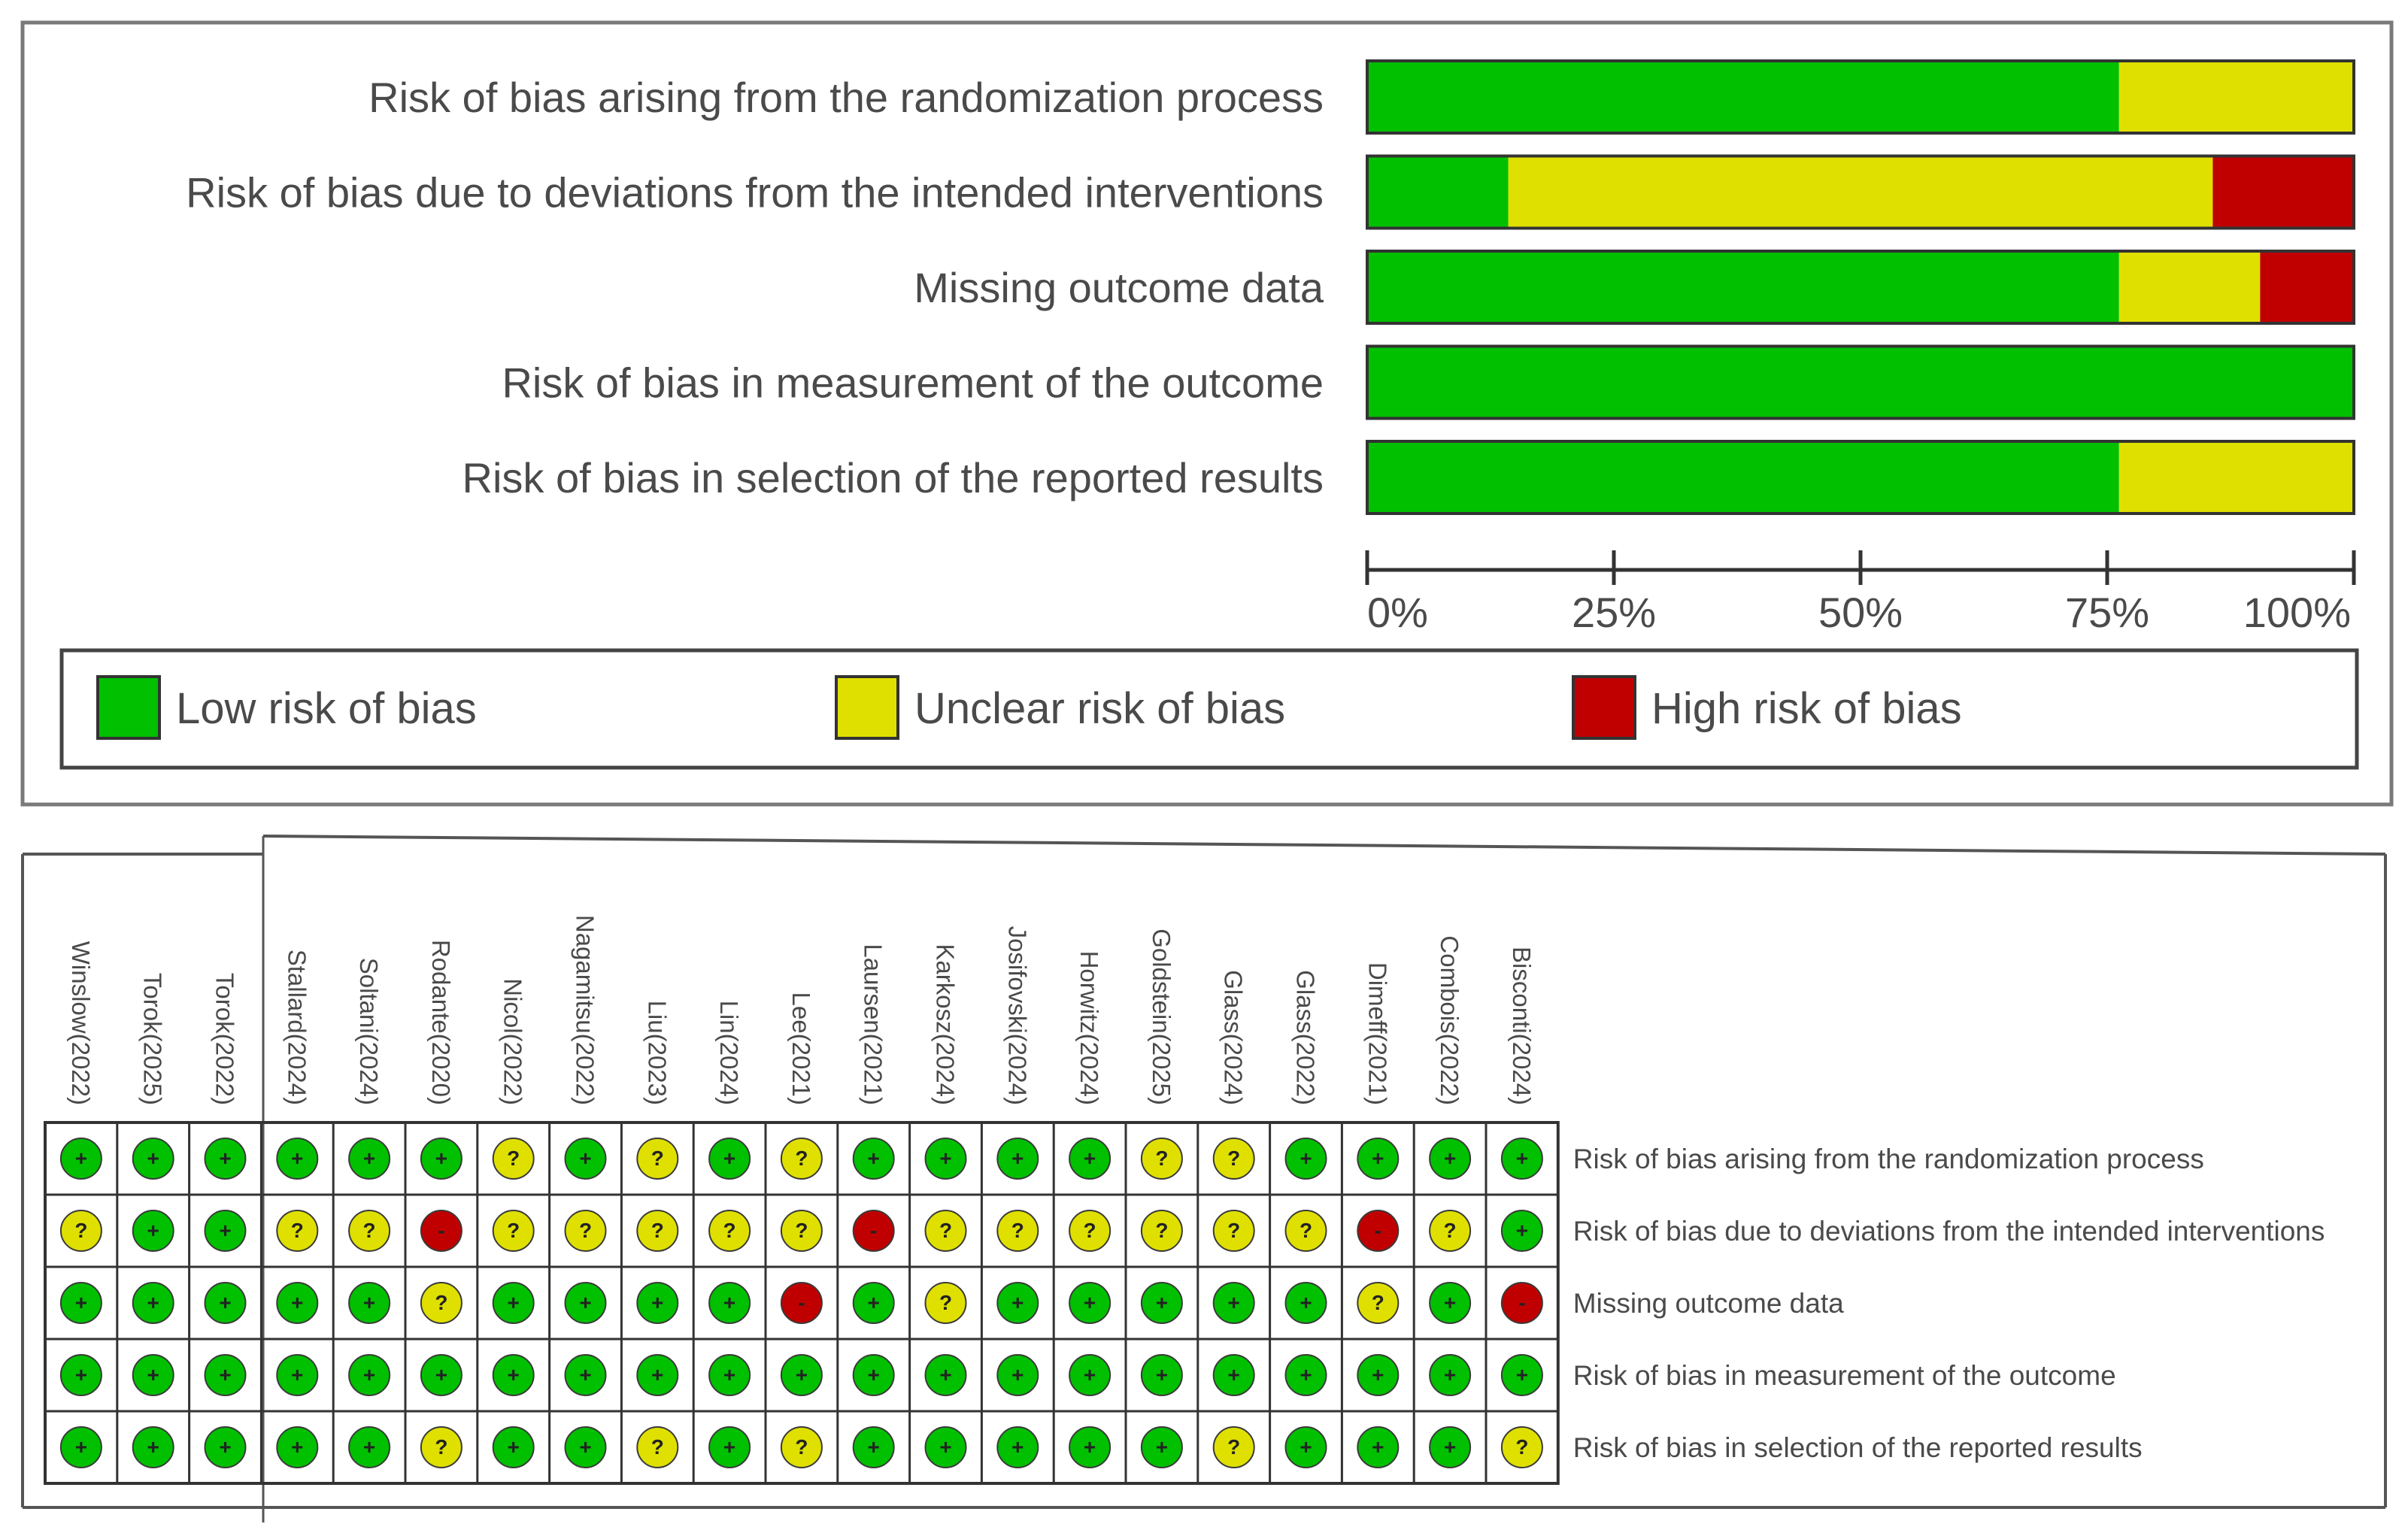 Image resolution: width=2408 pixels, height=1533 pixels. What do you see at coordinates (1306, 1037) in the screenshot?
I see `study-label-glass-2022: Glass(2022)` at bounding box center [1306, 1037].